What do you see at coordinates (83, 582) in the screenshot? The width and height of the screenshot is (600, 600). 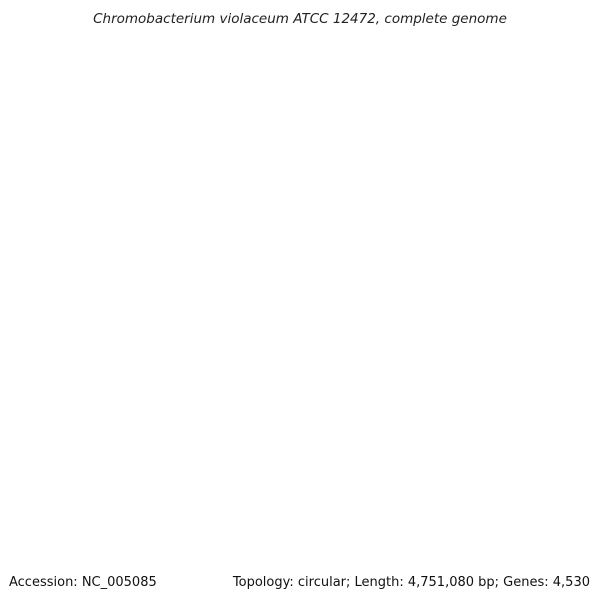 I see `accession-label: Accession: NC_005085` at bounding box center [83, 582].